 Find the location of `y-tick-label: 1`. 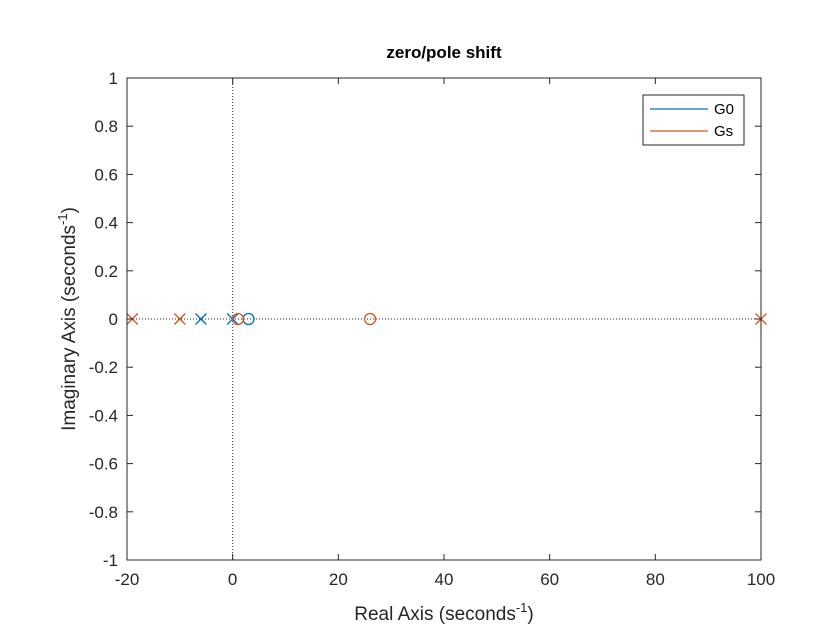

y-tick-label: 1 is located at coordinates (113, 78).